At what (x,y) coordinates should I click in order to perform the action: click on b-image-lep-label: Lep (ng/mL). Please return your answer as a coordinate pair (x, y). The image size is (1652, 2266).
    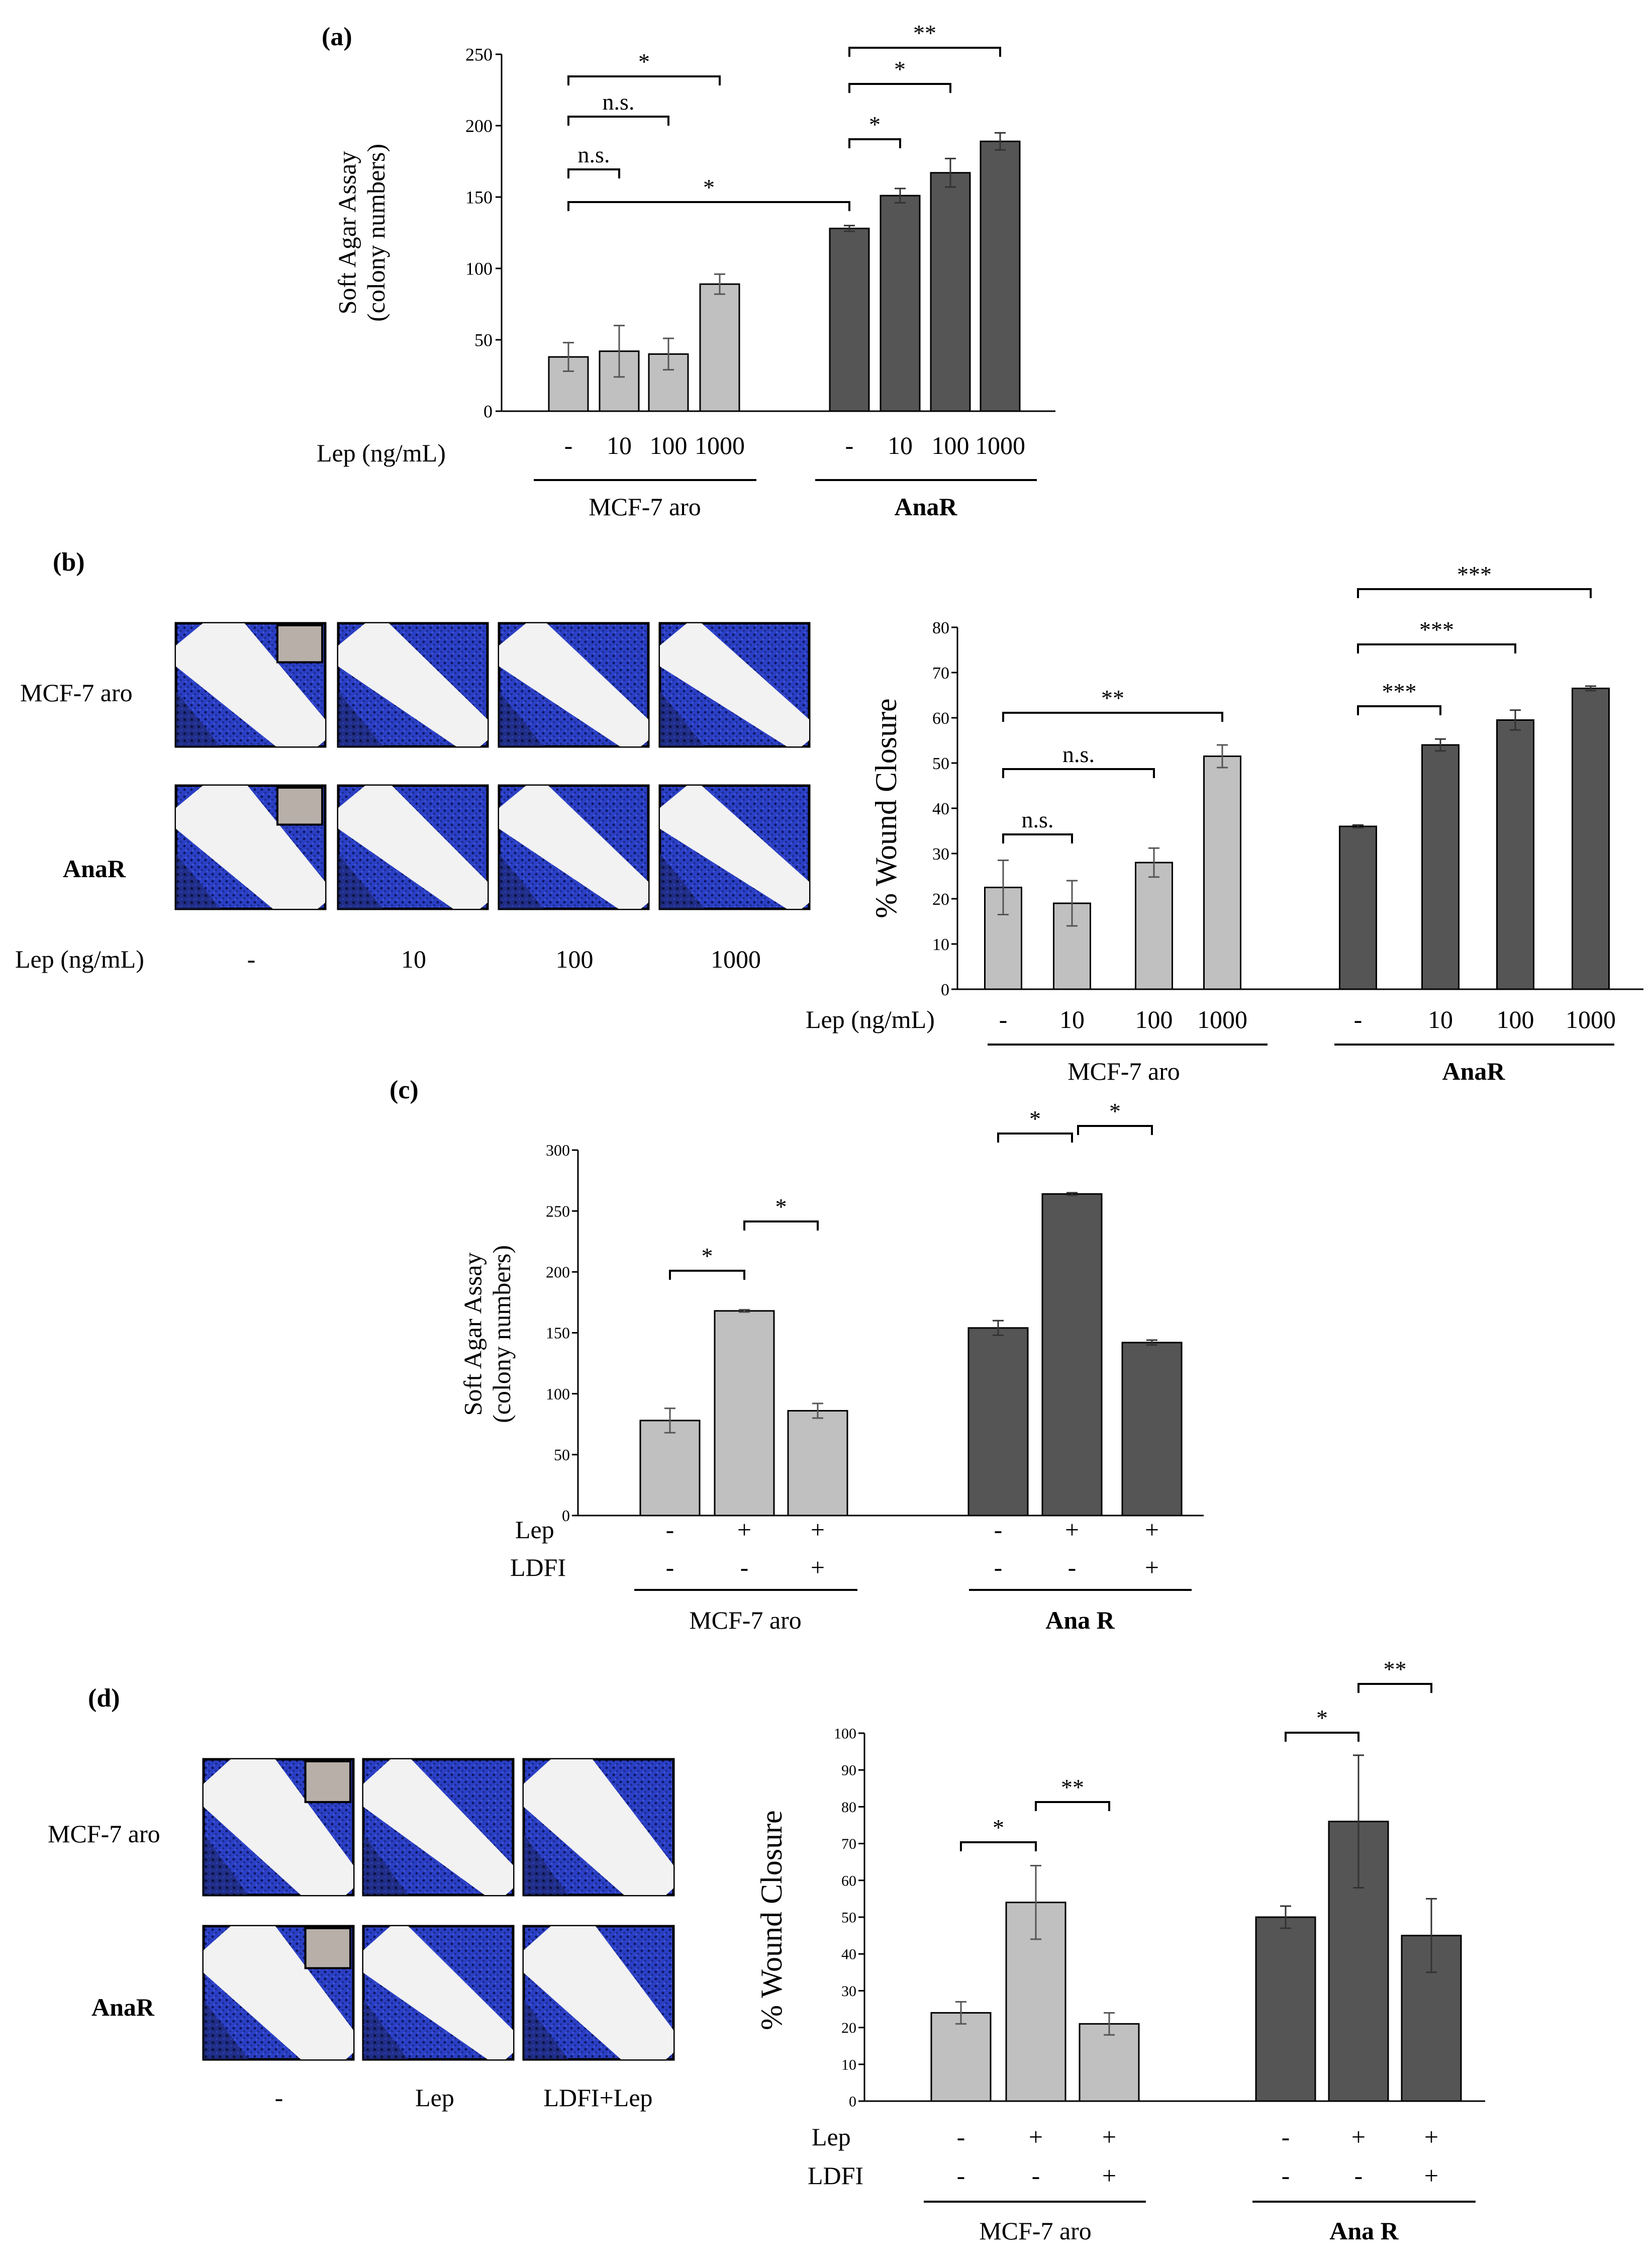
    Looking at the image, I should click on (79, 959).